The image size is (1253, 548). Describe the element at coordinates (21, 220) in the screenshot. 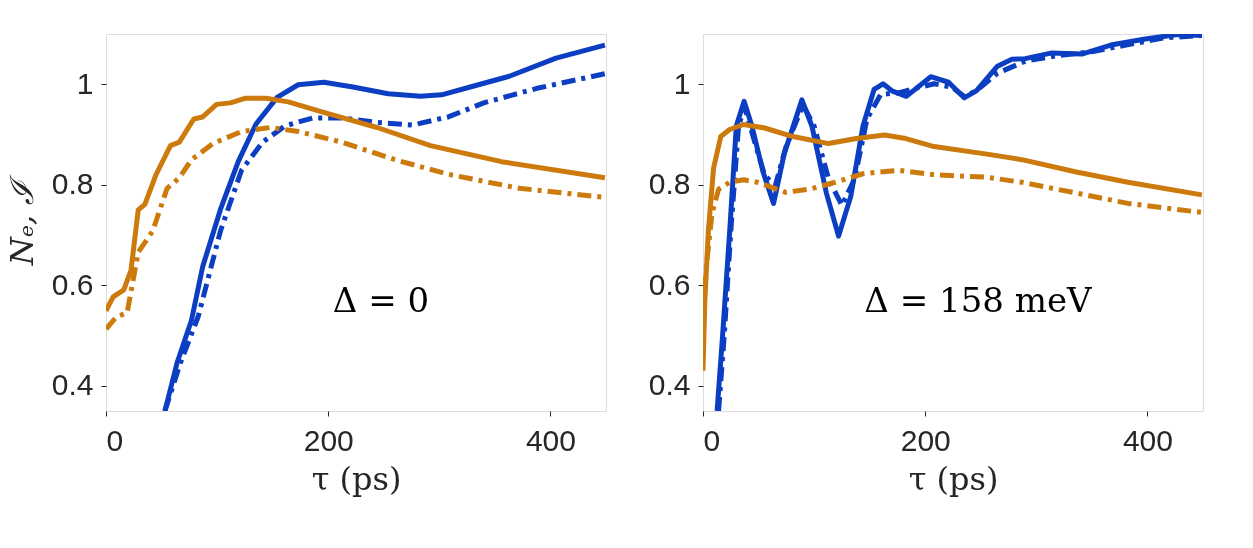

I see `y-axis-title: Nₑ, ℐ` at that location.